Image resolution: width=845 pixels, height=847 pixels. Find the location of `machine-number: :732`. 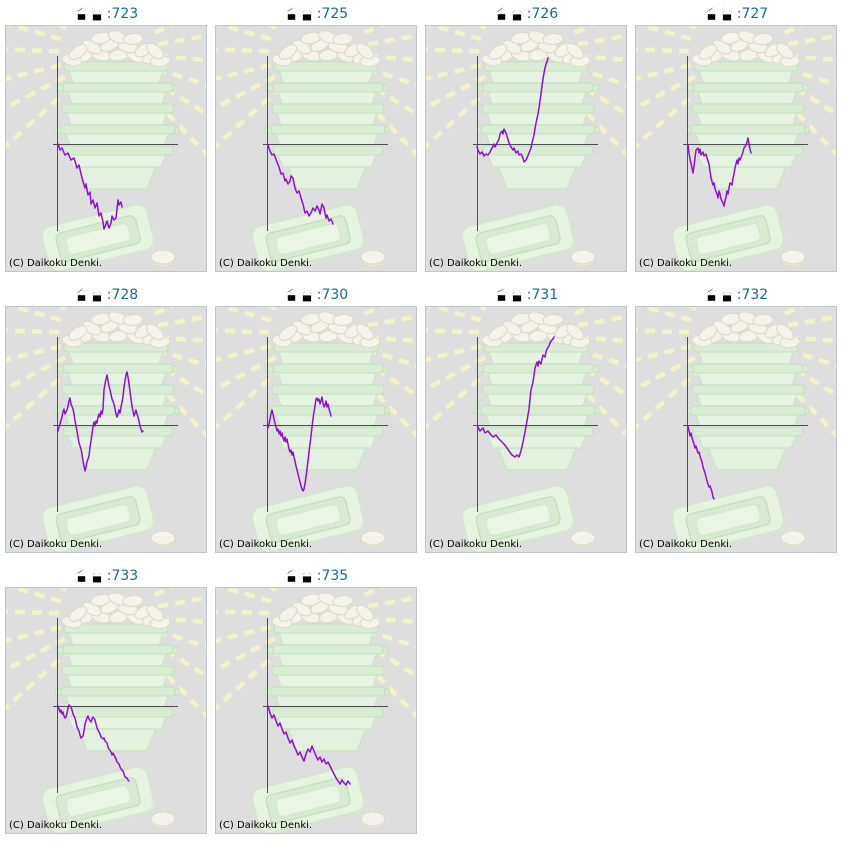

machine-number: :732 is located at coordinates (752, 295).